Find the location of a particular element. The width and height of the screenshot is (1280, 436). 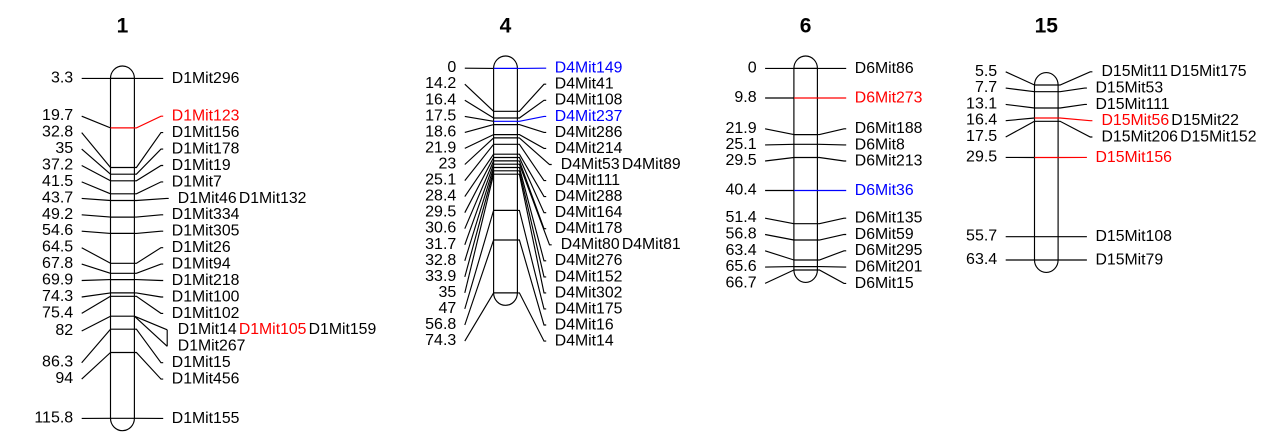

svg-text: 63.4 is located at coordinates (981, 259).